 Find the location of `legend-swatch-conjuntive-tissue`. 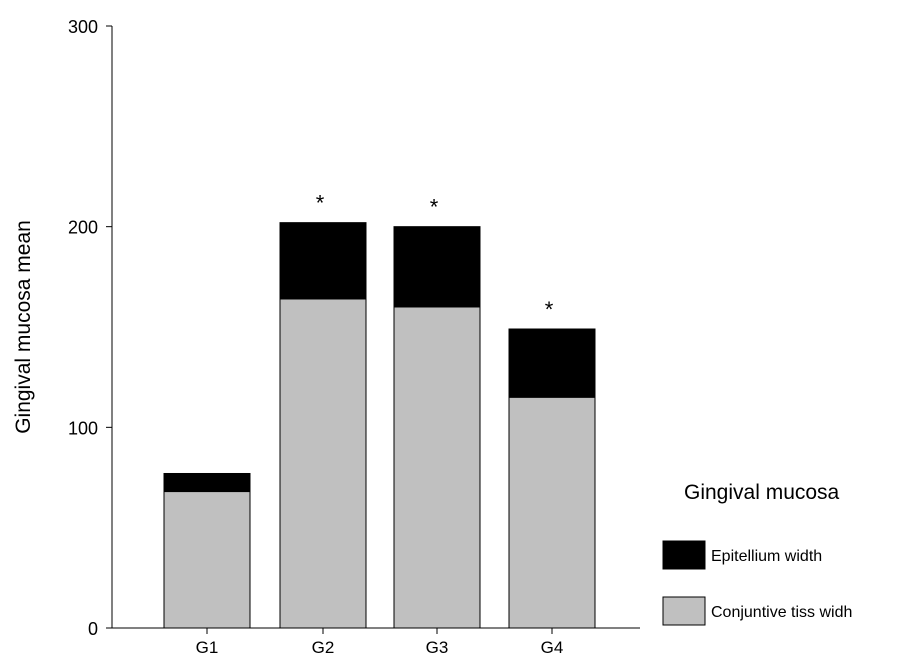

legend-swatch-conjuntive-tissue is located at coordinates (684, 611).